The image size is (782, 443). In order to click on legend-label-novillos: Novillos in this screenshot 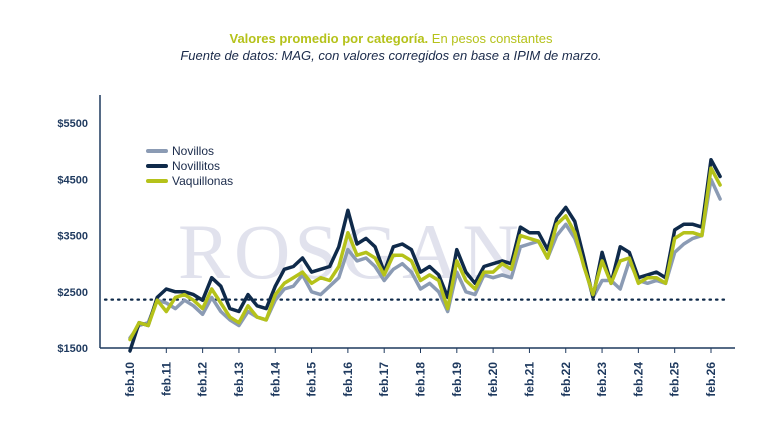, I will do `click(193, 151)`.